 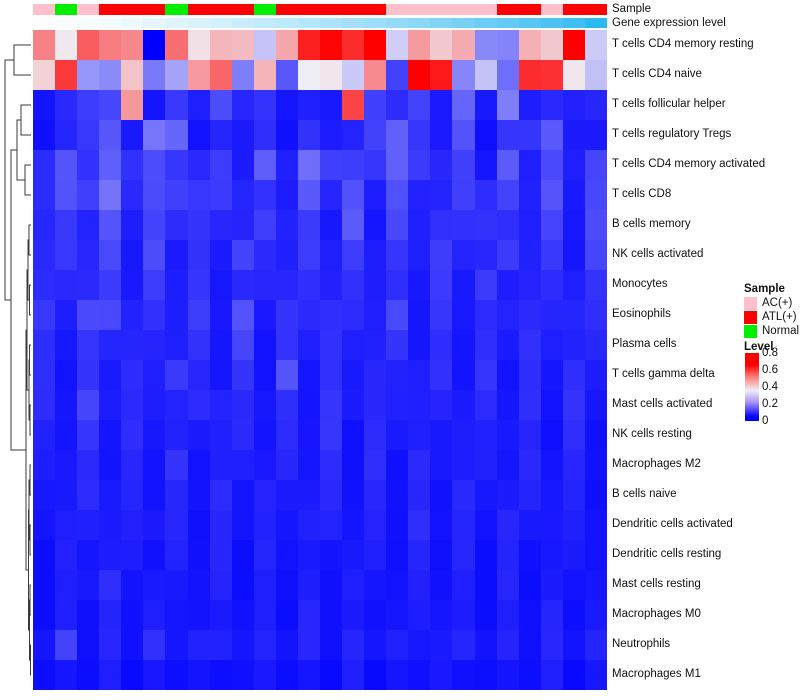 What do you see at coordinates (768, 303) in the screenshot?
I see `sample-legend-item: AC(+)` at bounding box center [768, 303].